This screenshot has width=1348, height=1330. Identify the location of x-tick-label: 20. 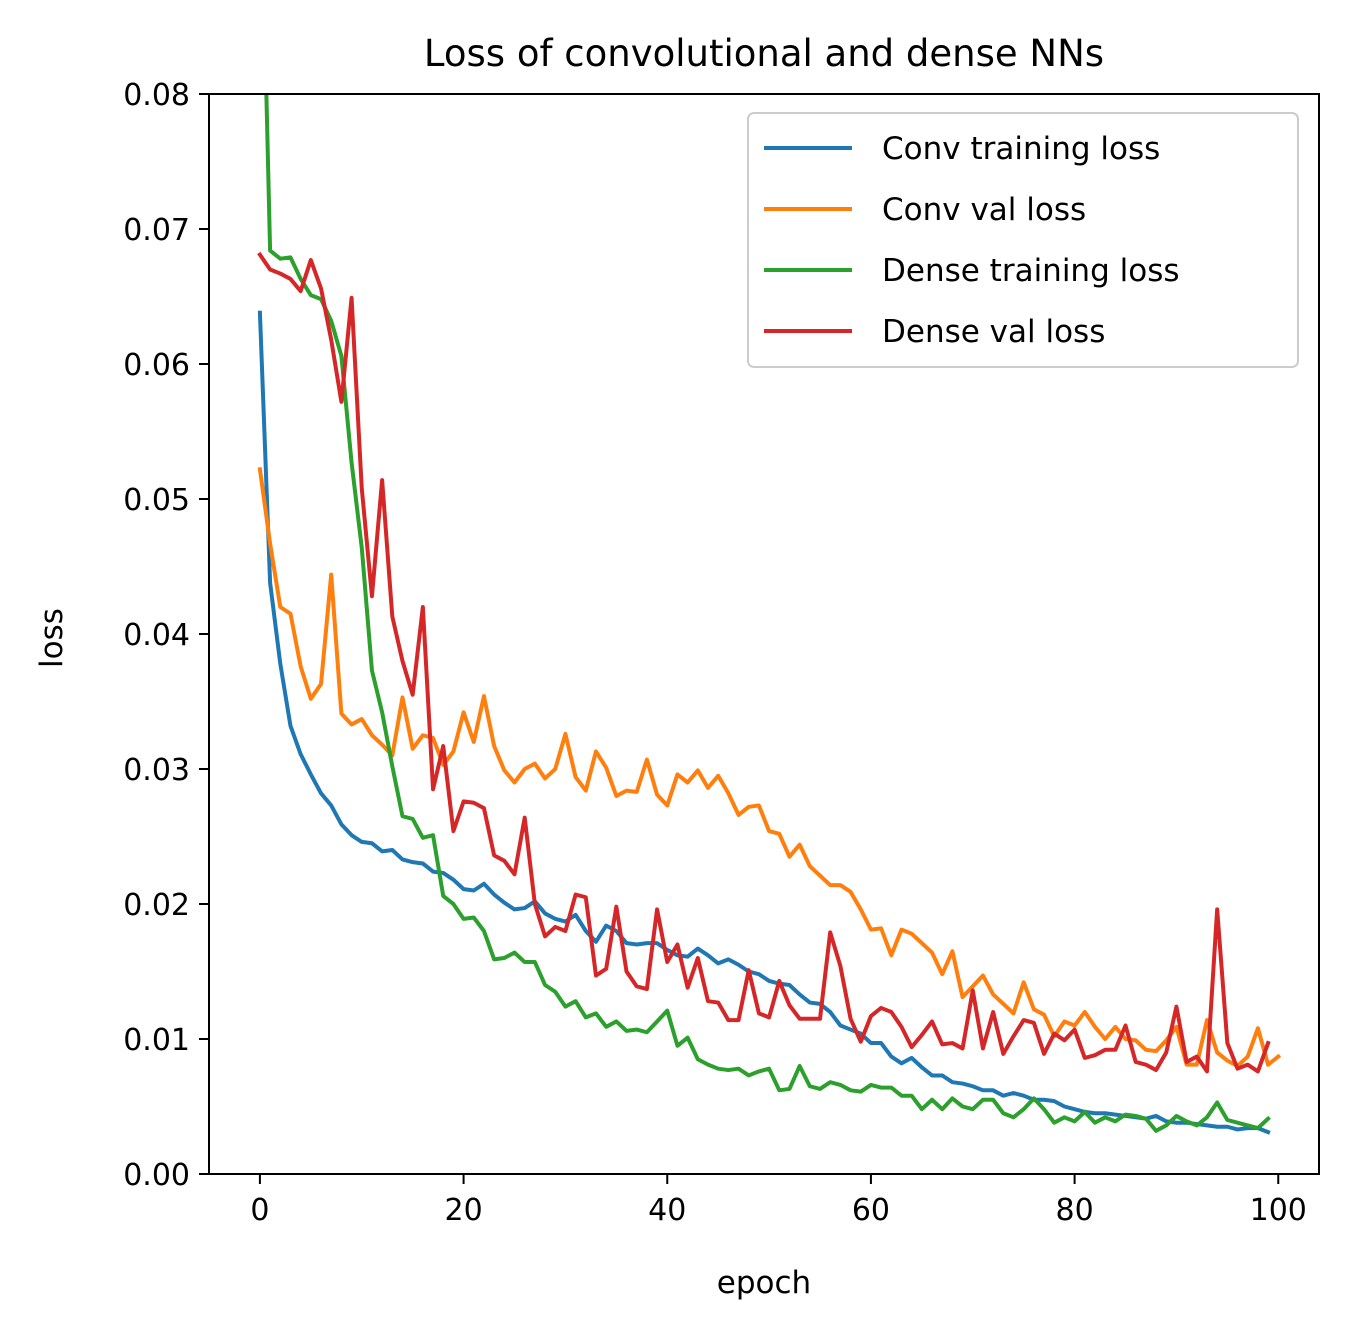
(463, 1210).